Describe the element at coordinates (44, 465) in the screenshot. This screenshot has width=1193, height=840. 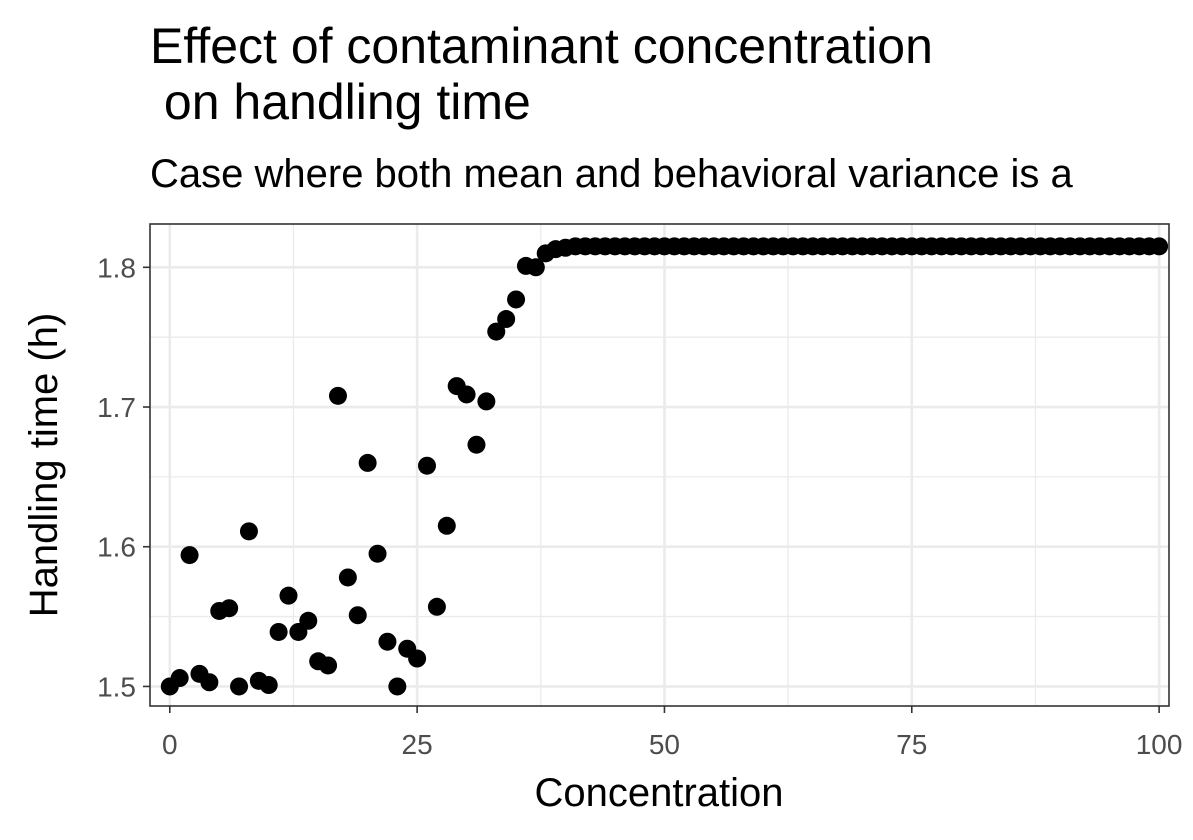
I see `y-axis-title: Handling time (h)` at that location.